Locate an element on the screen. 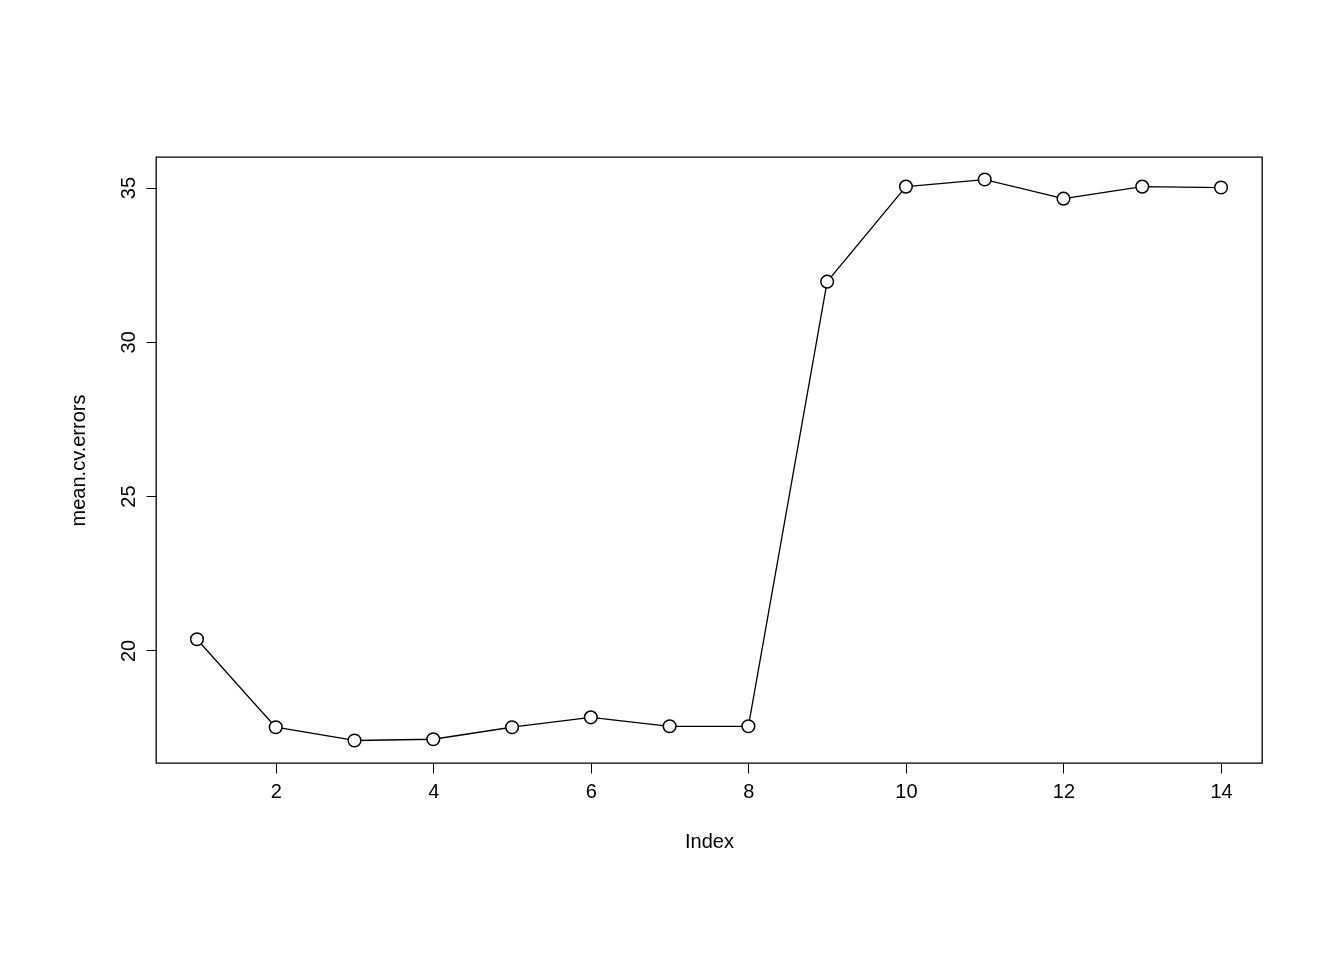  x-tick-label: 2 is located at coordinates (276, 790).